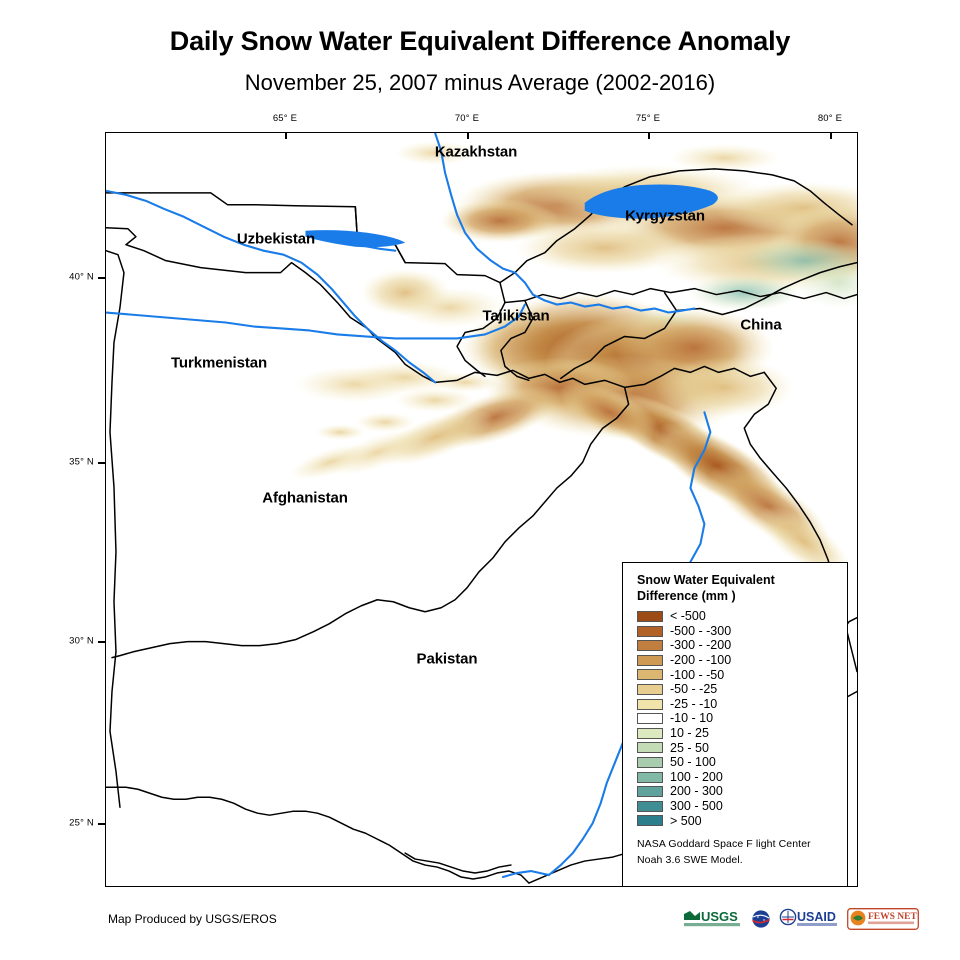  I want to click on svg-text: FEWS NET, so click(892, 917).